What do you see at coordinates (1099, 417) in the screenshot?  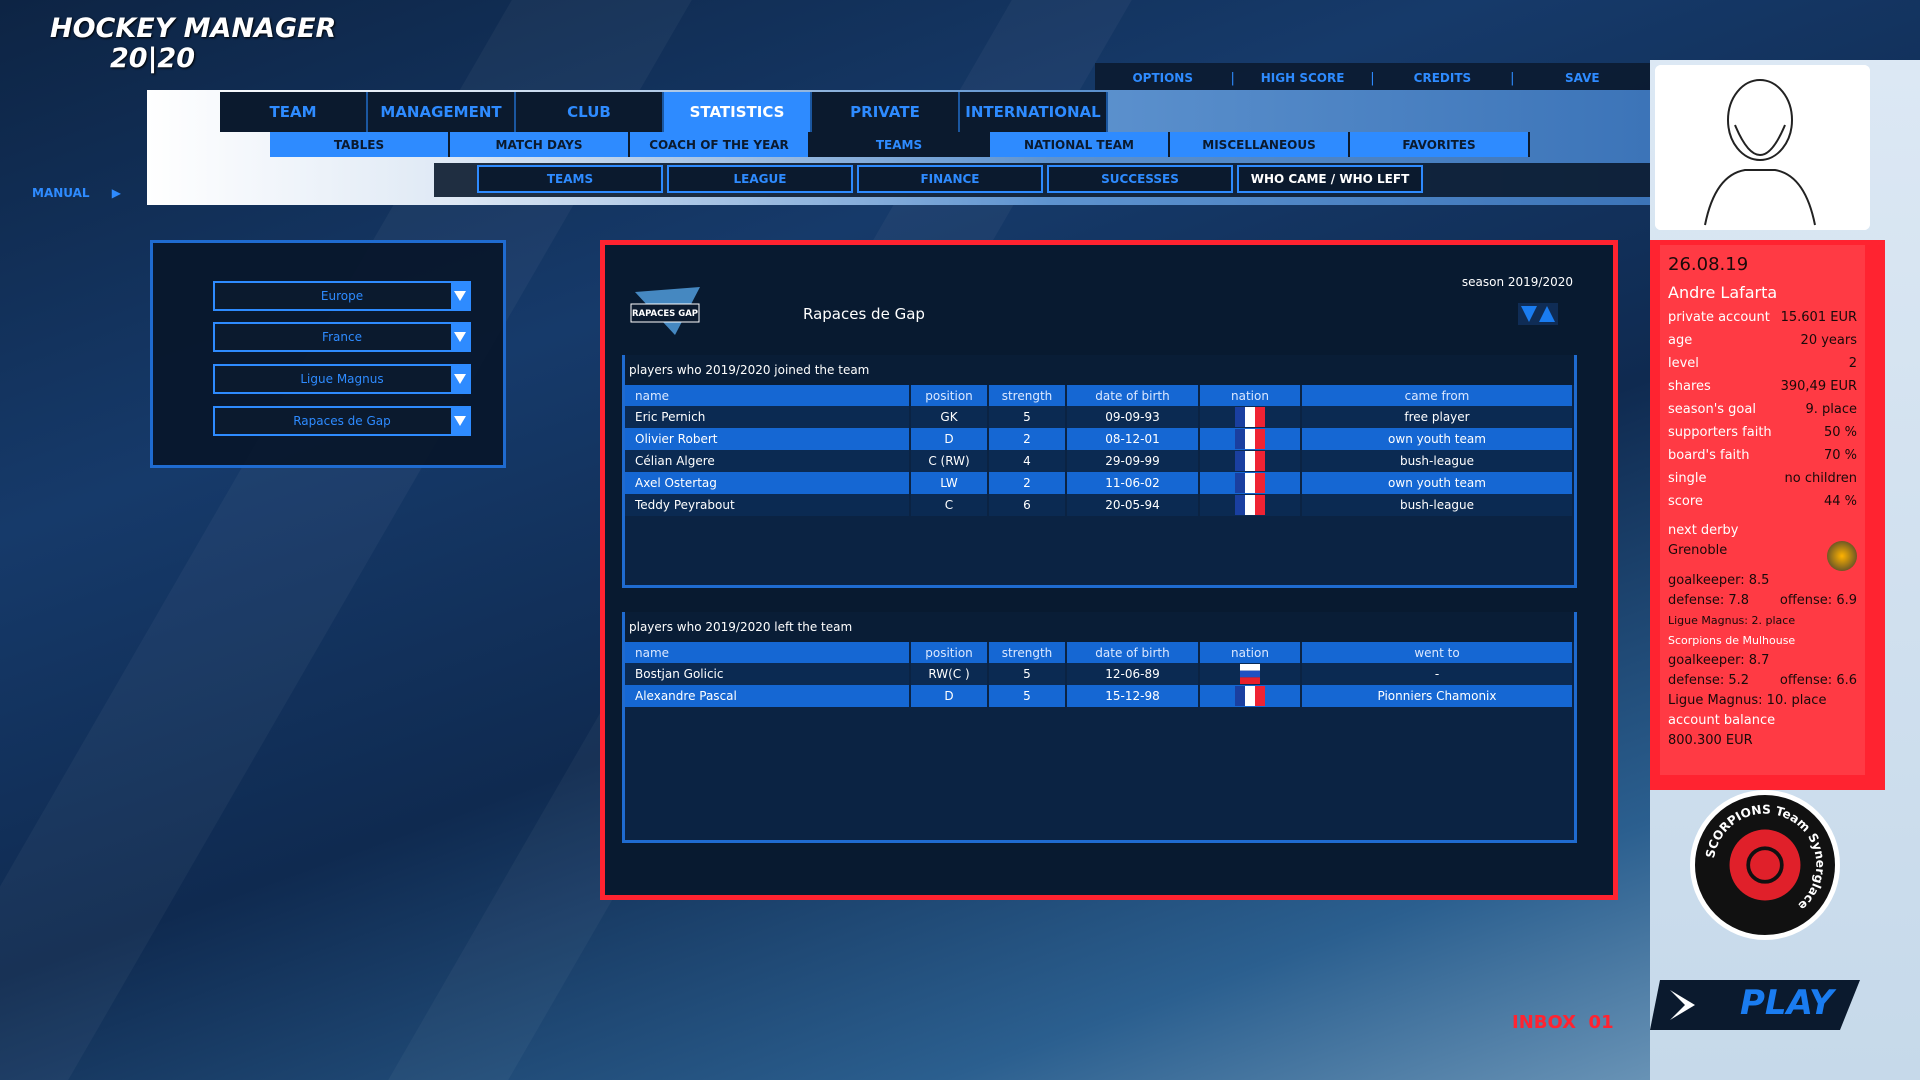 I see `table-row: Eric Pernich GK 5 09-09-93 free player` at bounding box center [1099, 417].